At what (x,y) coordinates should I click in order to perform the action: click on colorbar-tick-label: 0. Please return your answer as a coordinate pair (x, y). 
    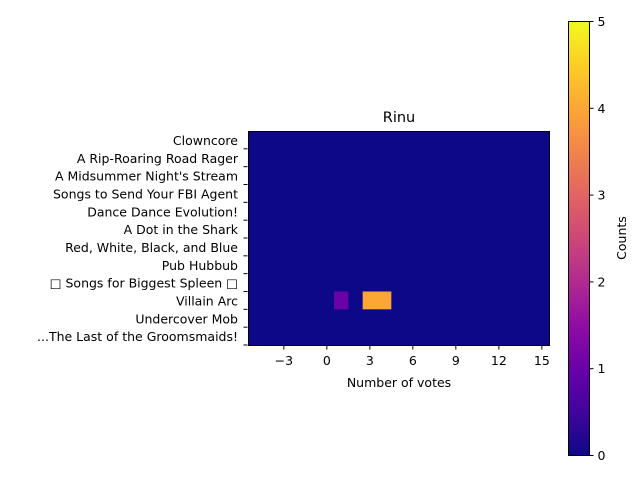
    Looking at the image, I should click on (602, 455).